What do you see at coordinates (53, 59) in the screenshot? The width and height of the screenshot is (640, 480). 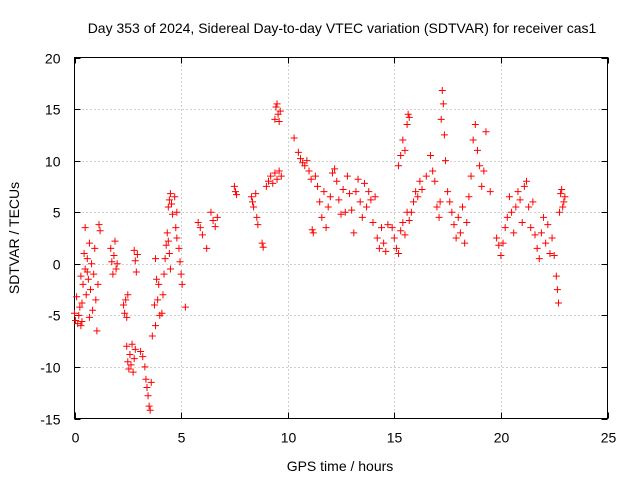 I see `y-tick-label: 20` at bounding box center [53, 59].